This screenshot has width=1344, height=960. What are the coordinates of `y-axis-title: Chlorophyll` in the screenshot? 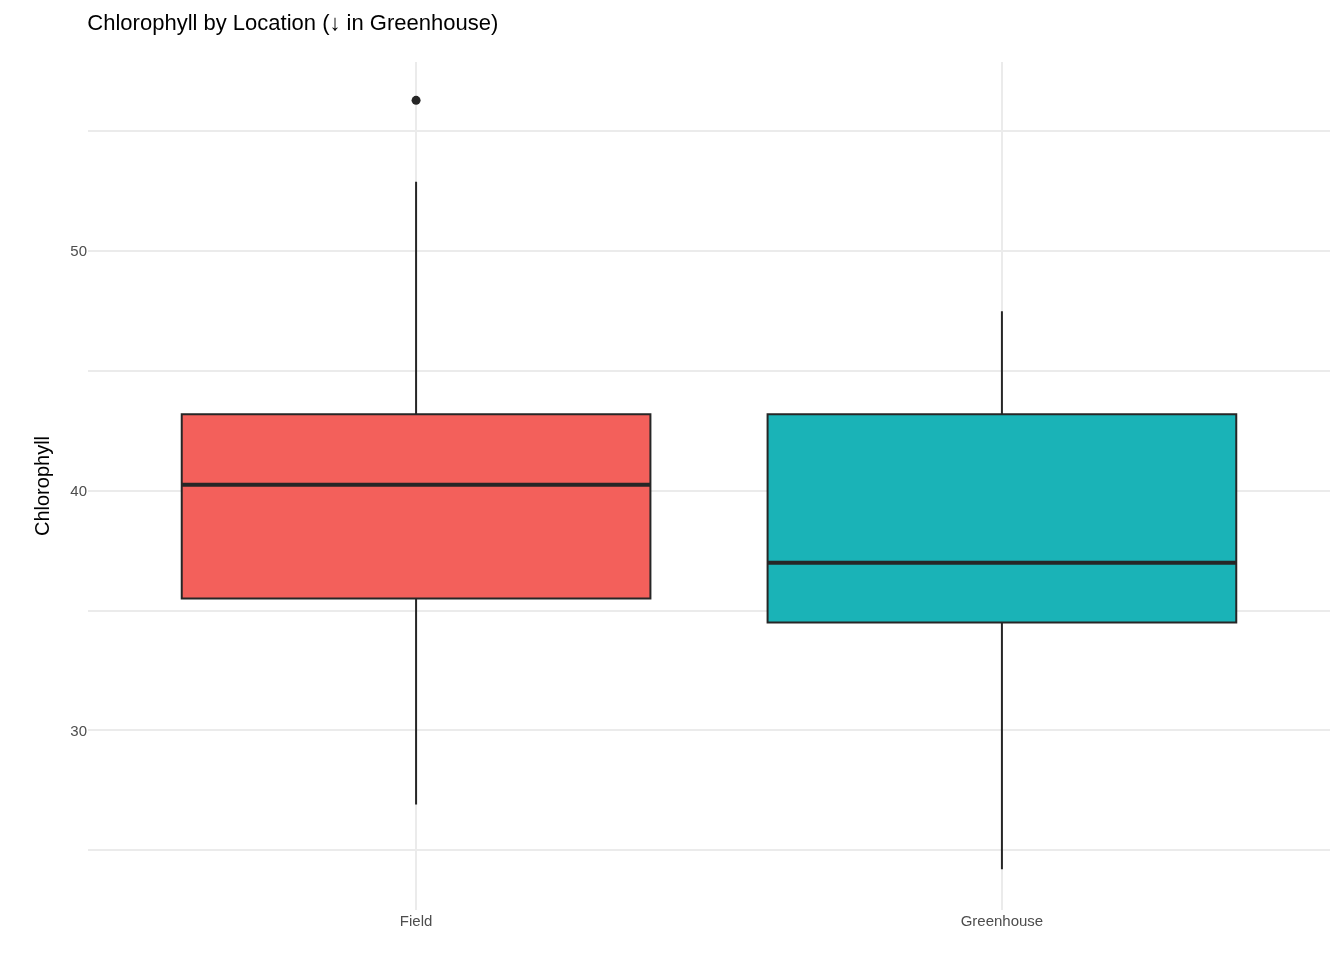 It's located at (41, 486).